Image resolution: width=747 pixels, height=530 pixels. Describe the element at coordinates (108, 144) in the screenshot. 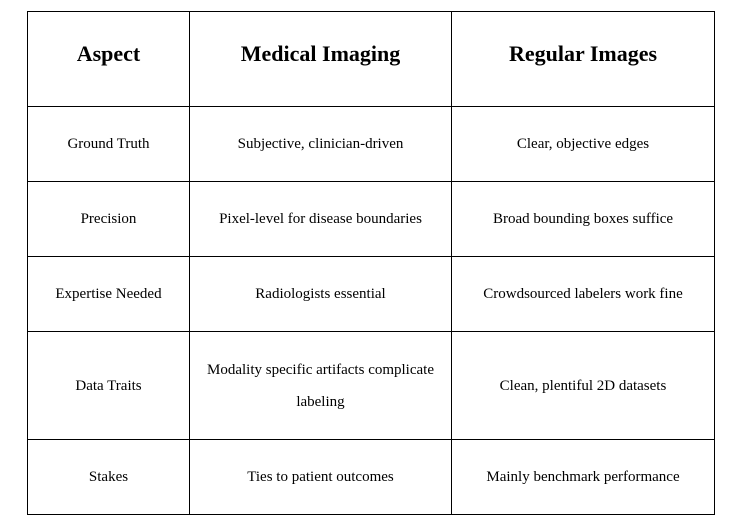

I see `cell-aspect: Ground Truth` at that location.